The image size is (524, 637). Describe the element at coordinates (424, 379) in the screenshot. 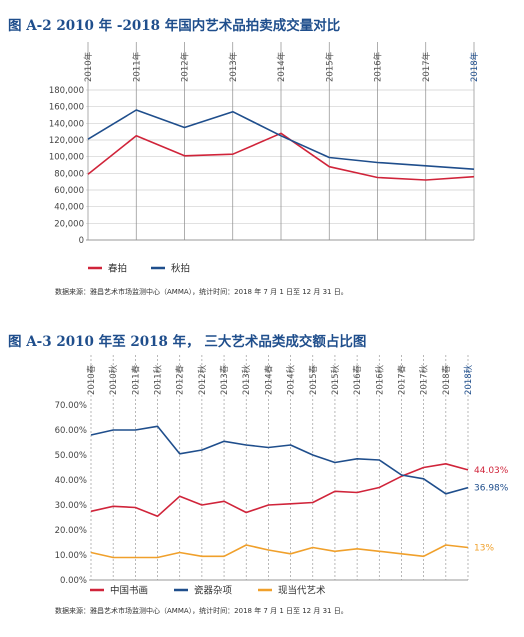

I see `chart2-xtick-label: 2017秋` at that location.